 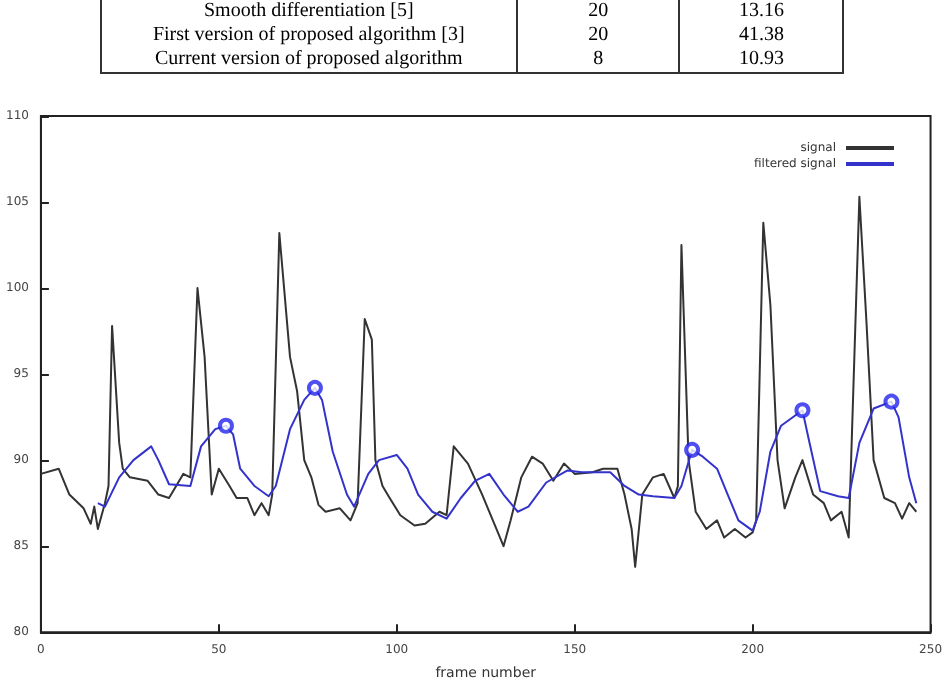 What do you see at coordinates (761, 60) in the screenshot?
I see `text: 10.93` at bounding box center [761, 60].